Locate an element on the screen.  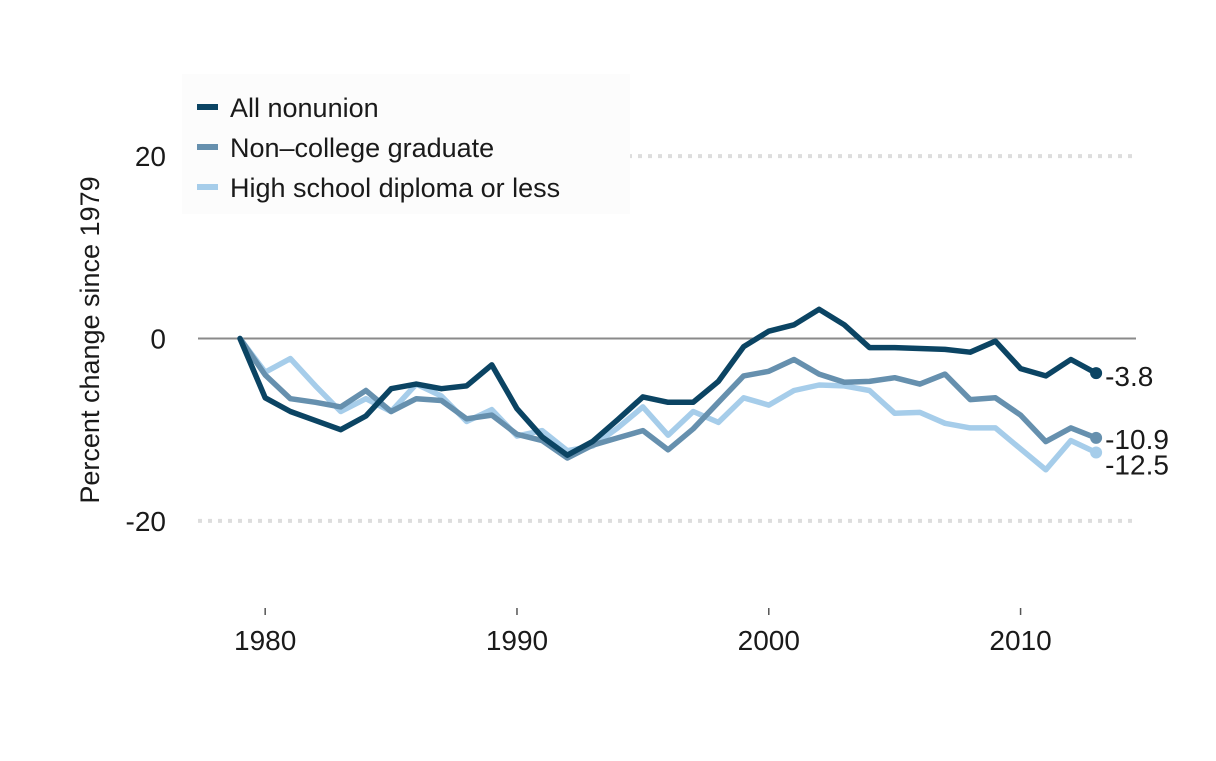
legend-background is located at coordinates (406, 144).